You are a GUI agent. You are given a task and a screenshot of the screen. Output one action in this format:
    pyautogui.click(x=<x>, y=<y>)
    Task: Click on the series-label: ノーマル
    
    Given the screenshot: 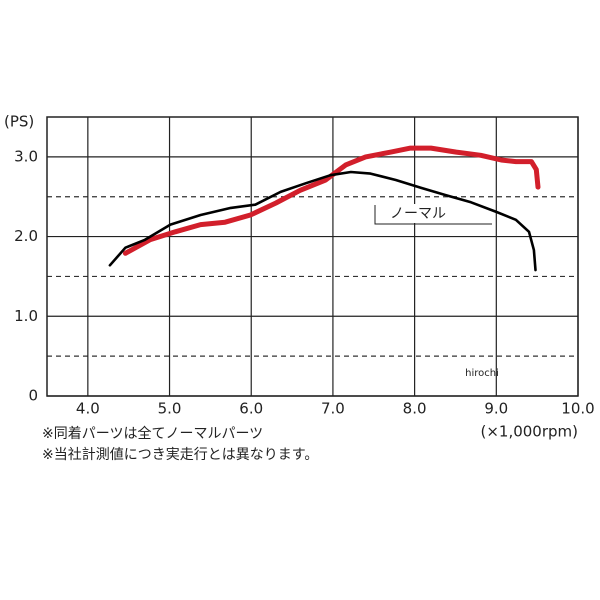 What is the action you would take?
    pyautogui.click(x=418, y=214)
    